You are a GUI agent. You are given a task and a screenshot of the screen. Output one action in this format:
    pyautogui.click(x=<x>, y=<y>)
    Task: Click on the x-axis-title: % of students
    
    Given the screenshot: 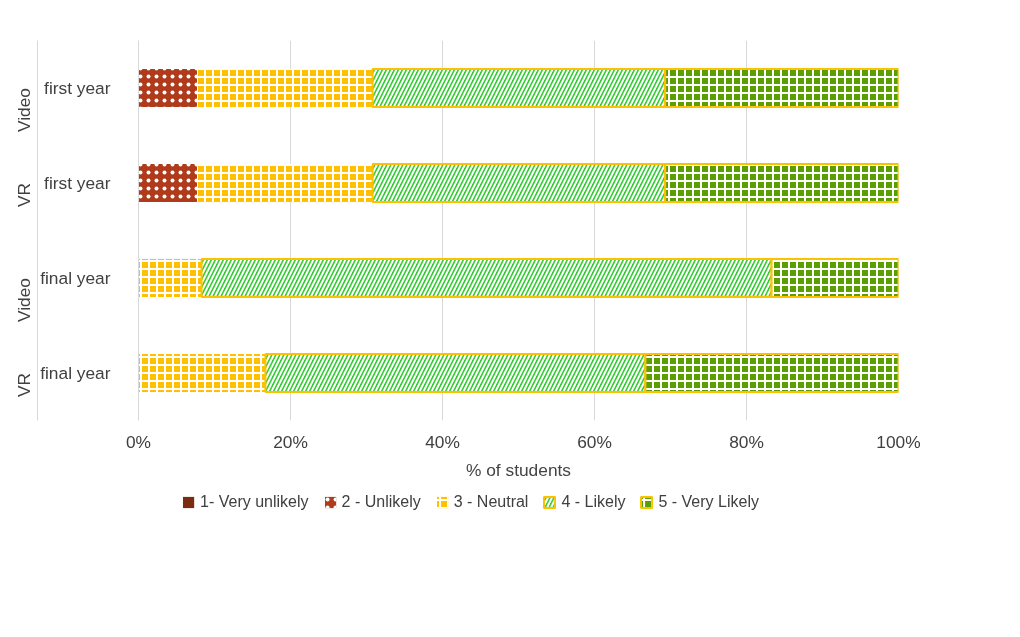 What is the action you would take?
    pyautogui.click(x=519, y=469)
    